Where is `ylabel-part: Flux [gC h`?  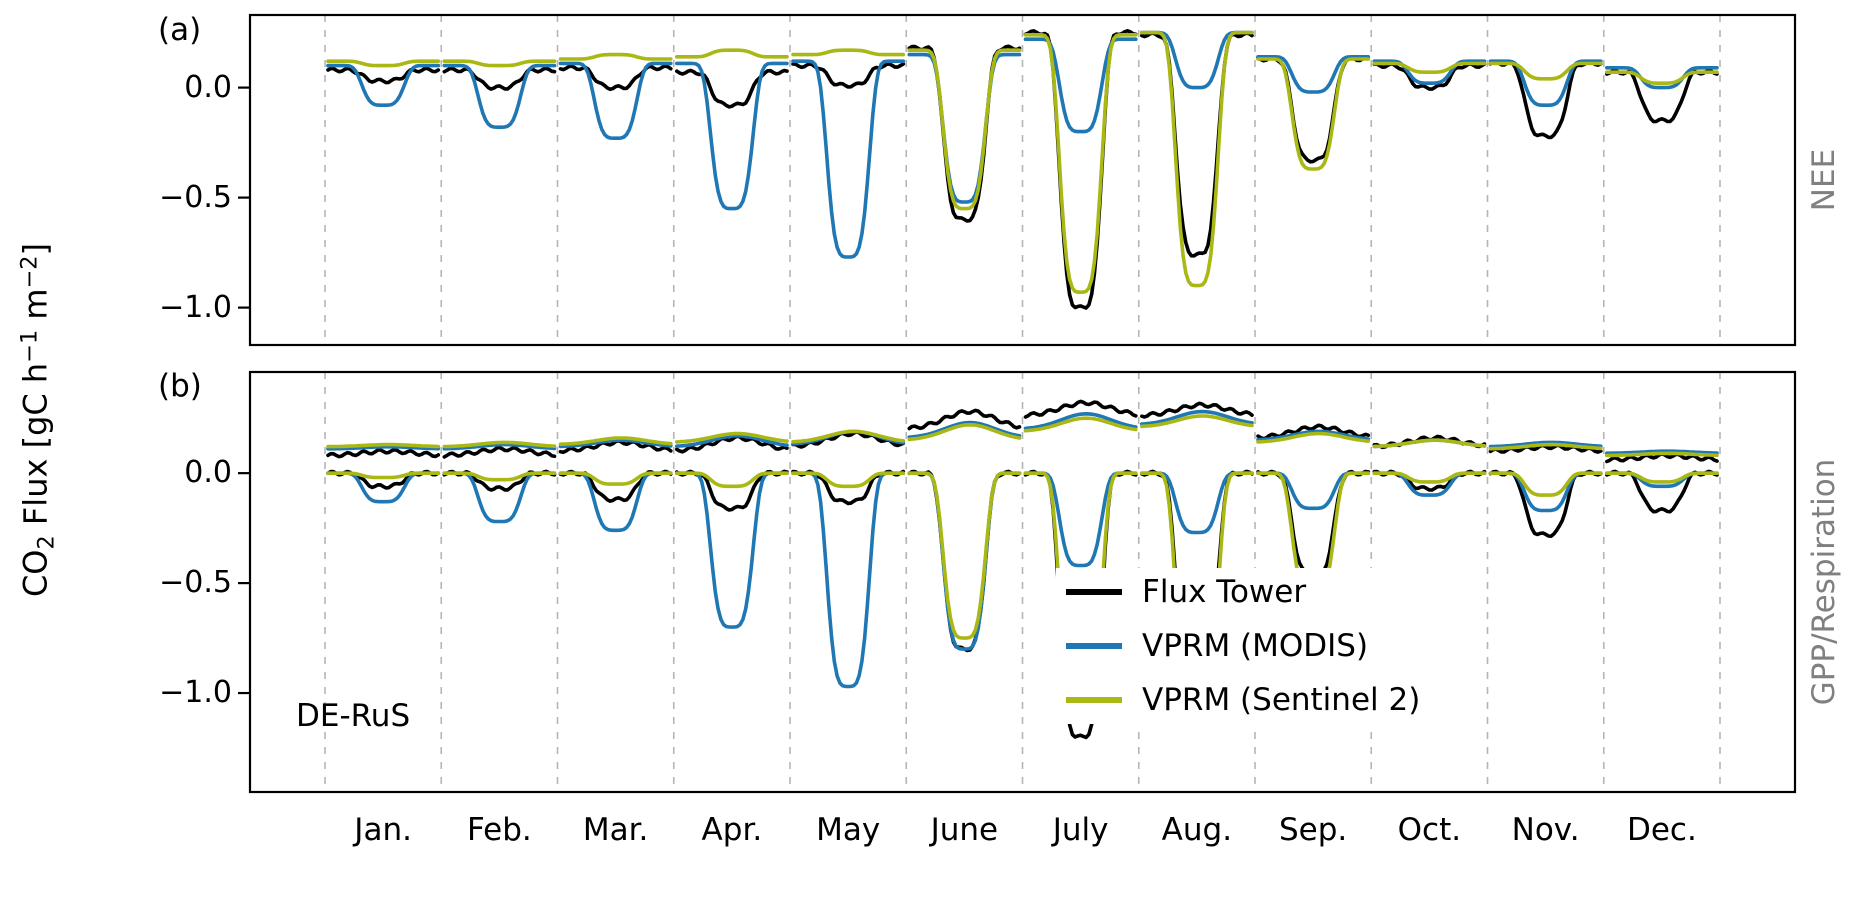 ylabel-part: Flux [gC h is located at coordinates (35, 449).